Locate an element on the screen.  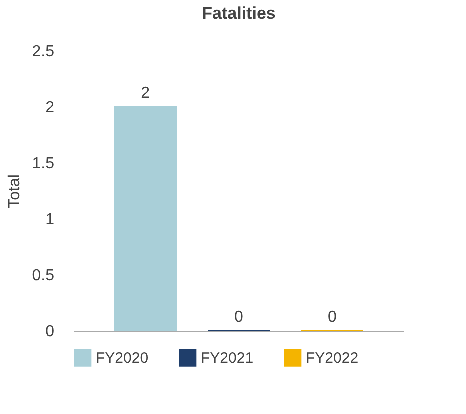
y-tick-label: 0 is located at coordinates (50, 332).